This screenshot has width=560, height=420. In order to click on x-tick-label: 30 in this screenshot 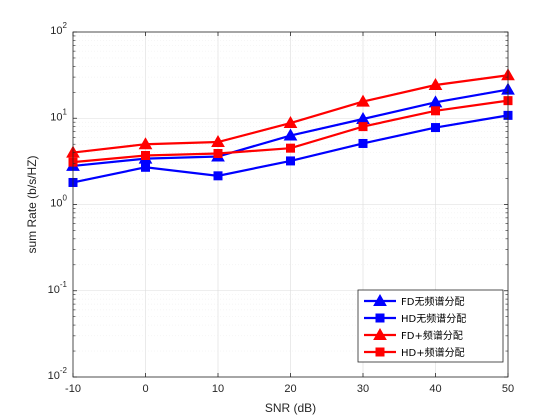, I will do `click(363, 389)`.